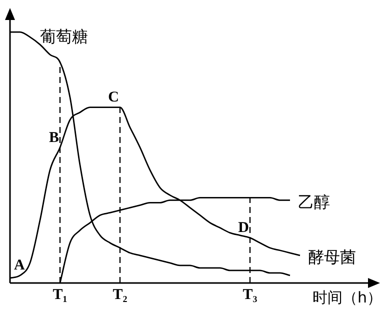  Describe the element at coordinates (314, 202) in the screenshot. I see `series-label: 乙醇` at that location.